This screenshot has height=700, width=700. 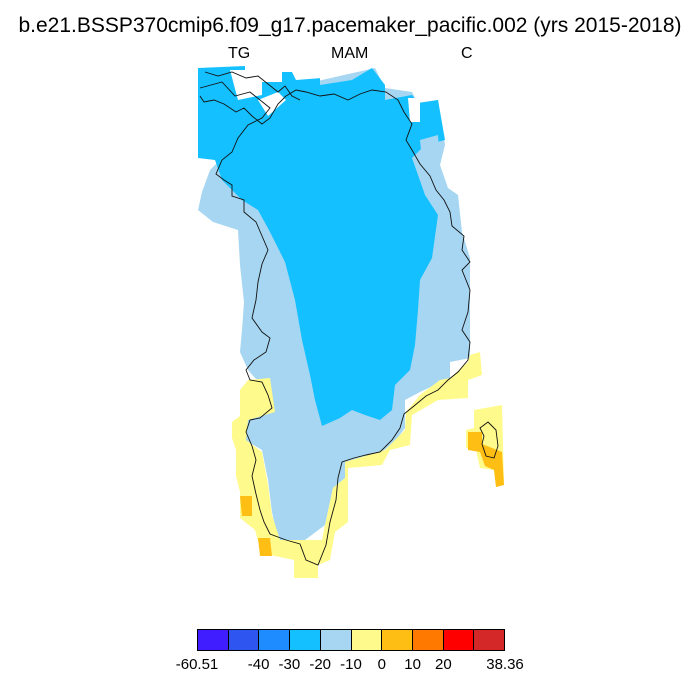 What do you see at coordinates (306, 74) in the screenshot?
I see `notch-n` at bounding box center [306, 74].